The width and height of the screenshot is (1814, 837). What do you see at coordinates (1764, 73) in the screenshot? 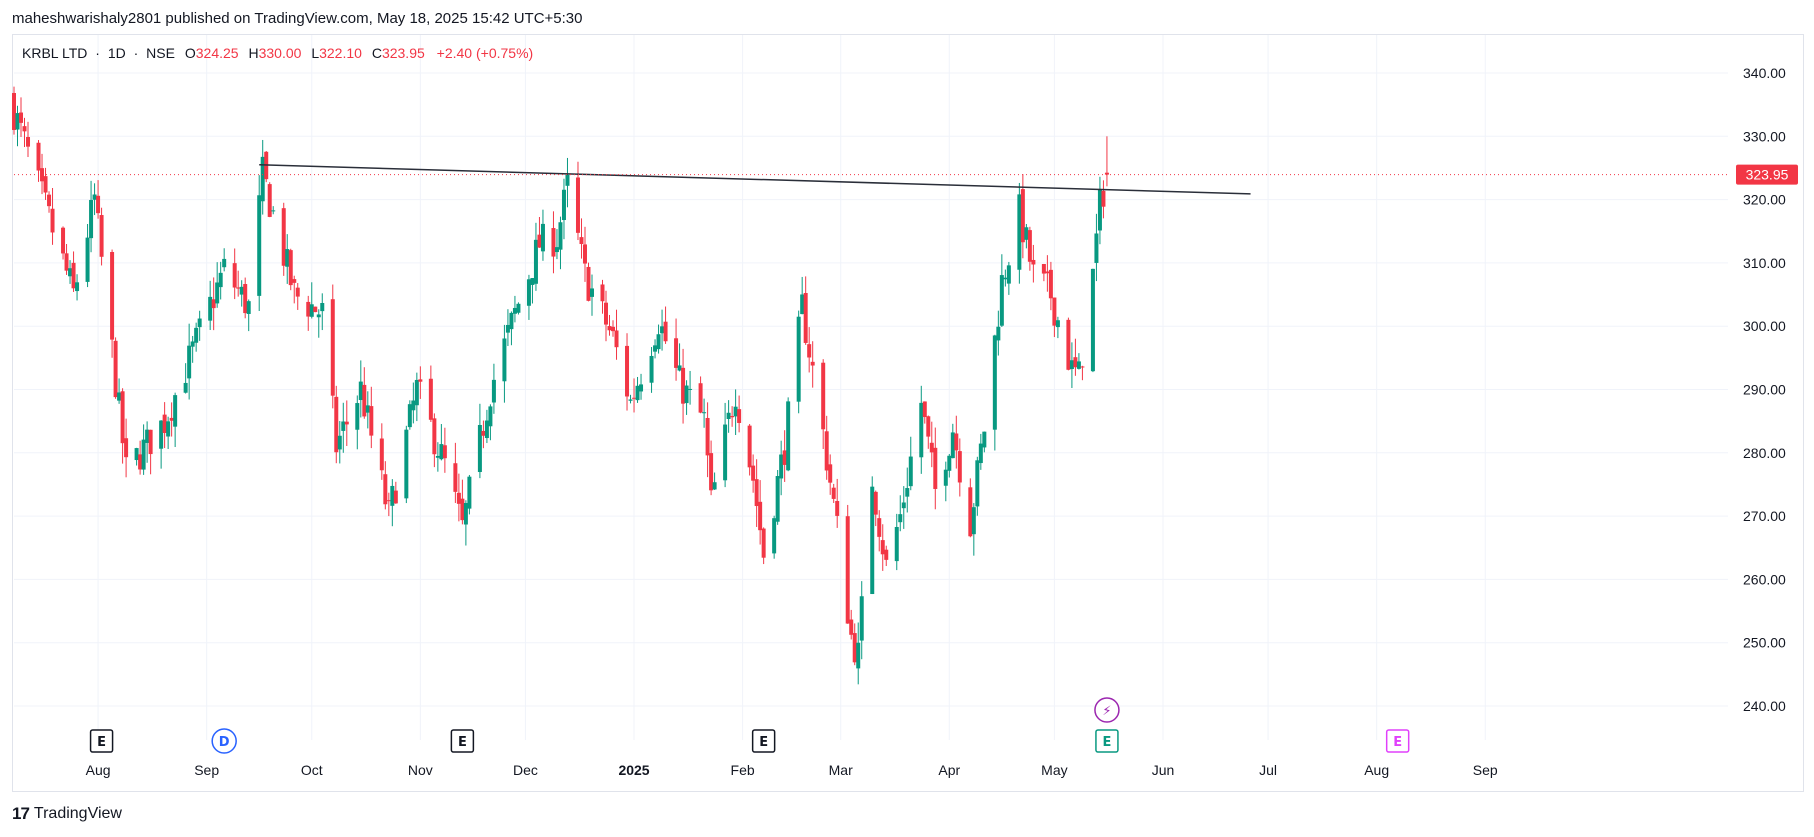
I see `price-axis-label: 340.00` at bounding box center [1764, 73].